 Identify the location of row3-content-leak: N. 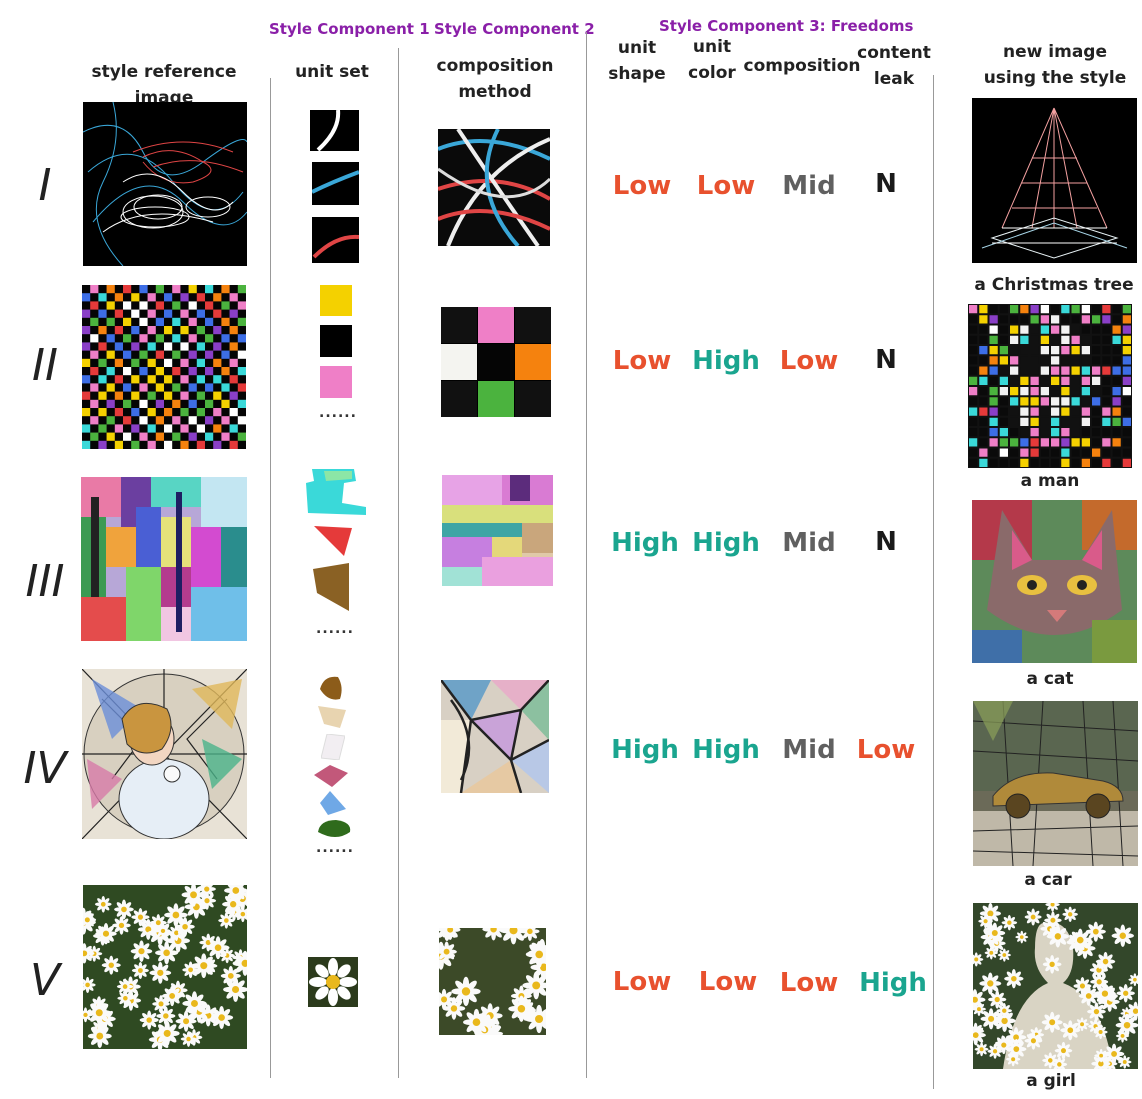
(886, 542).